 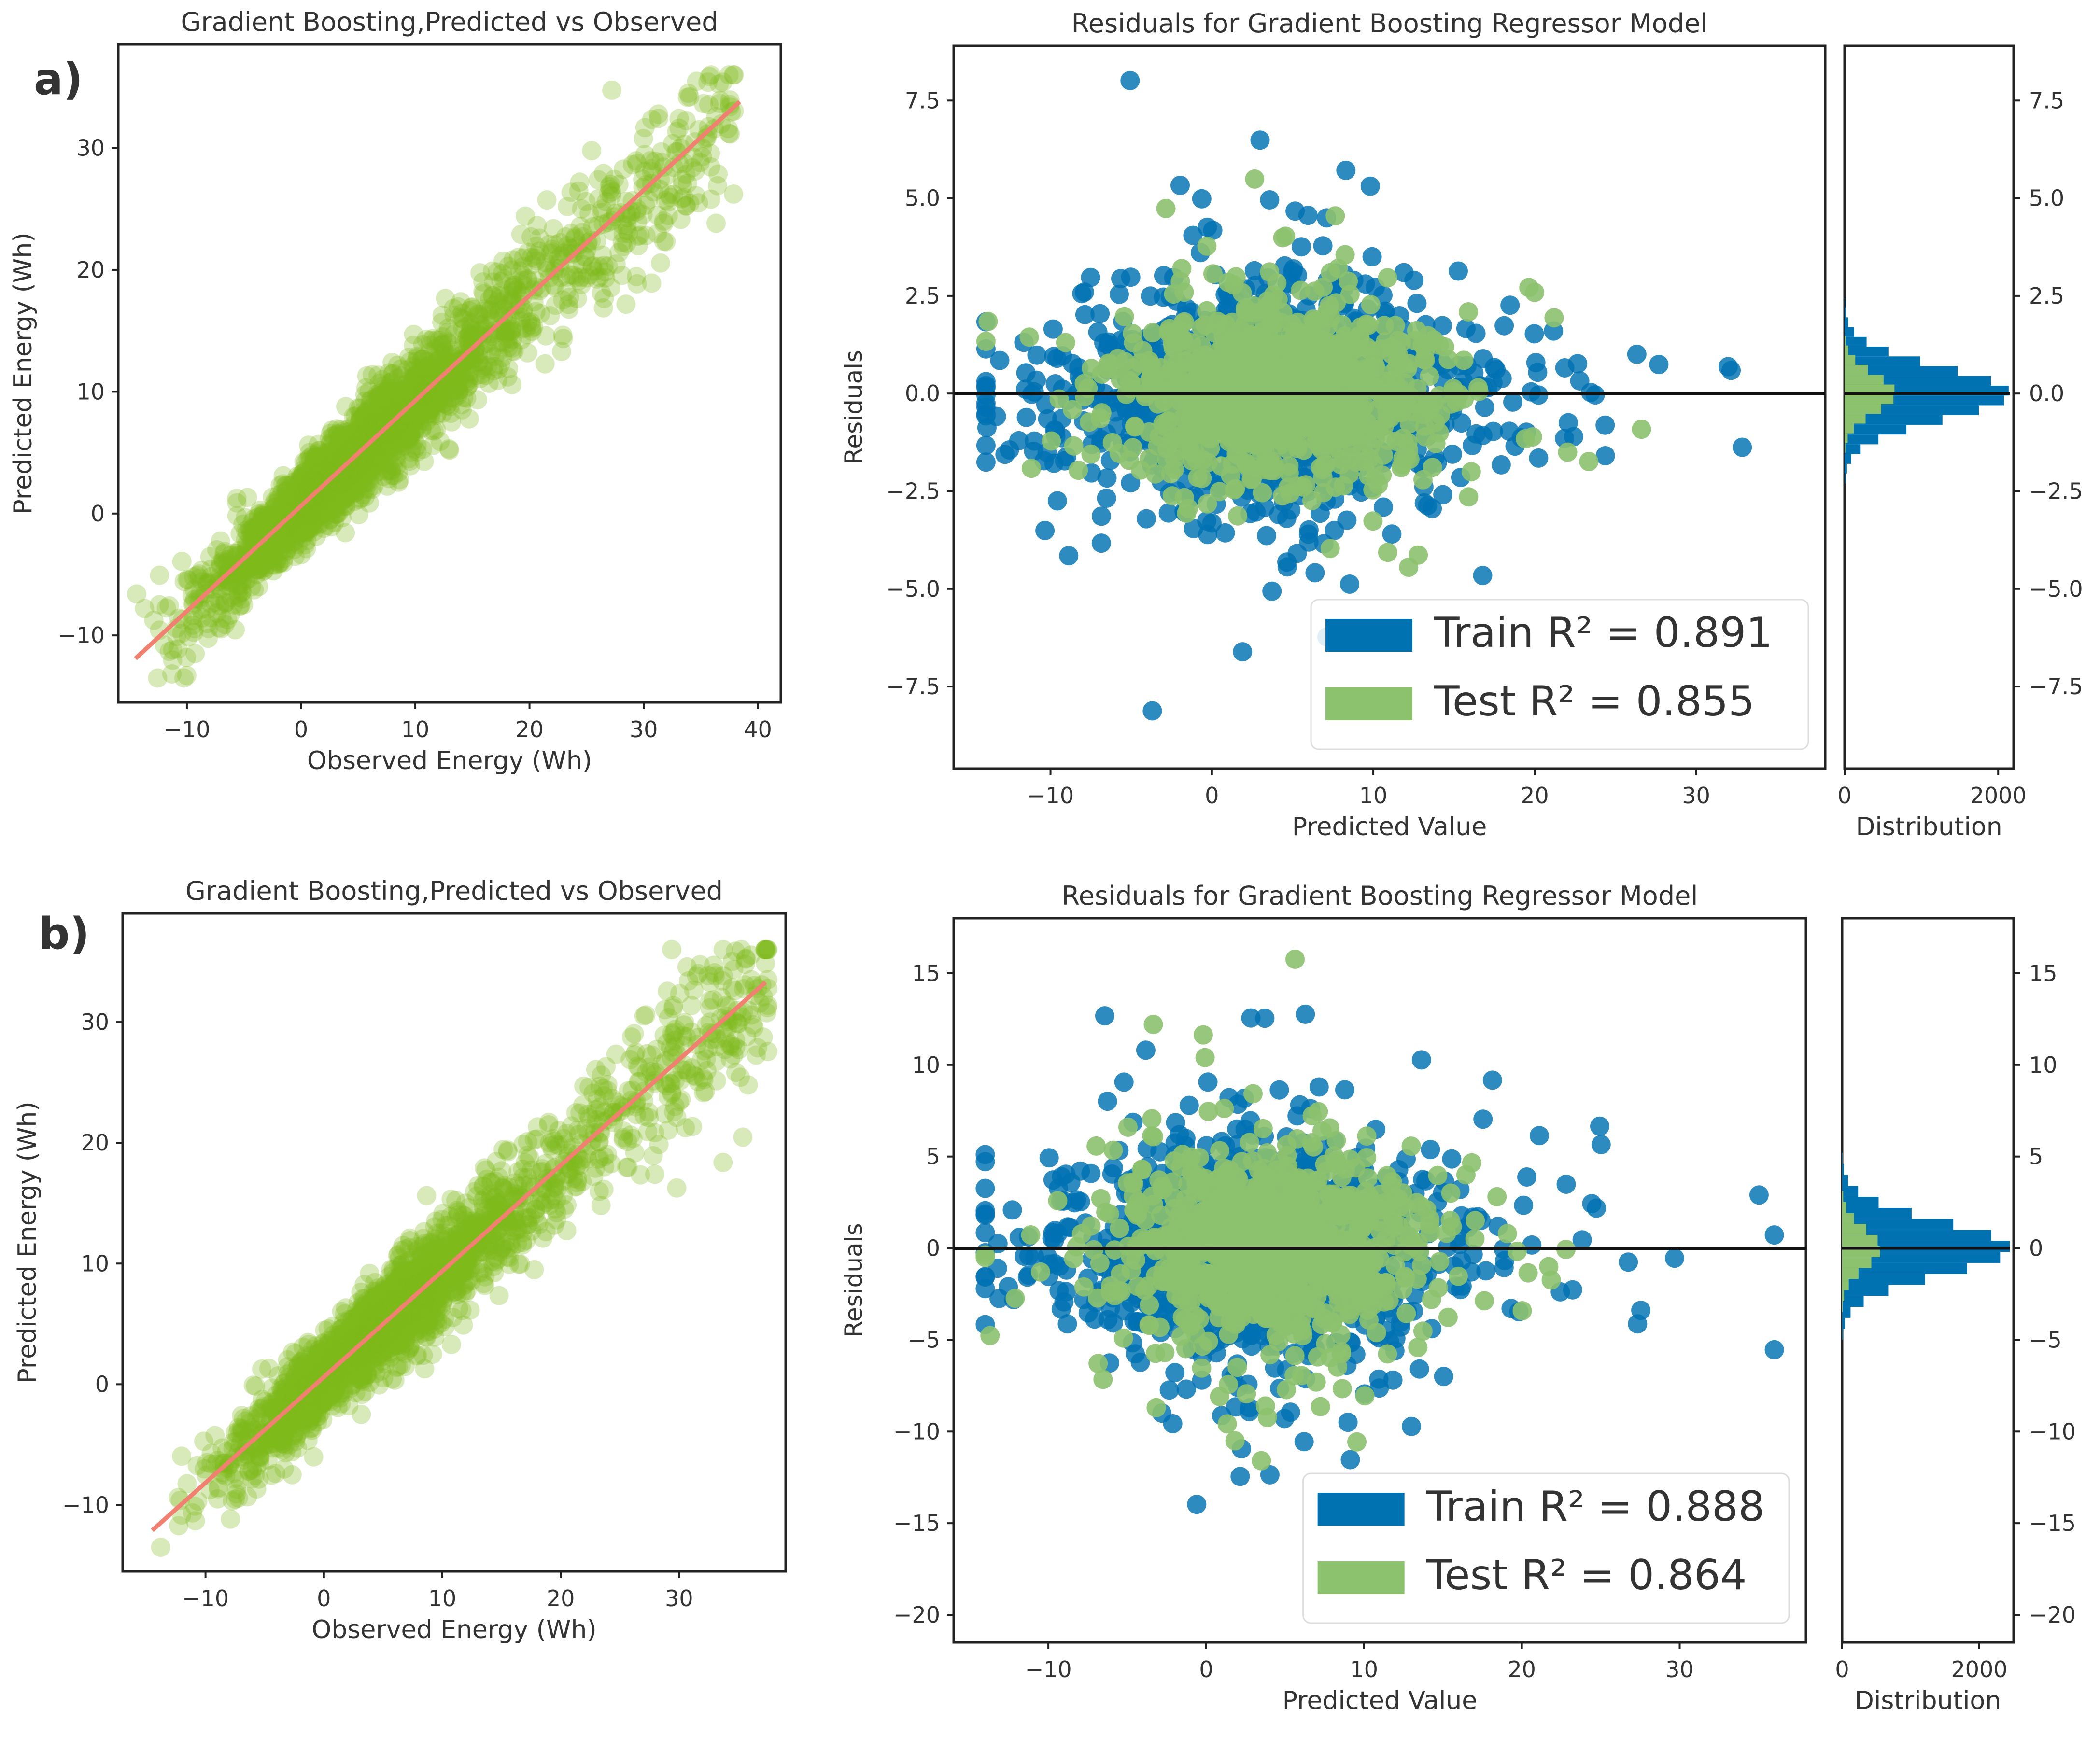 I want to click on x-axis-label: Observed Energy (Wh), so click(x=449, y=761).